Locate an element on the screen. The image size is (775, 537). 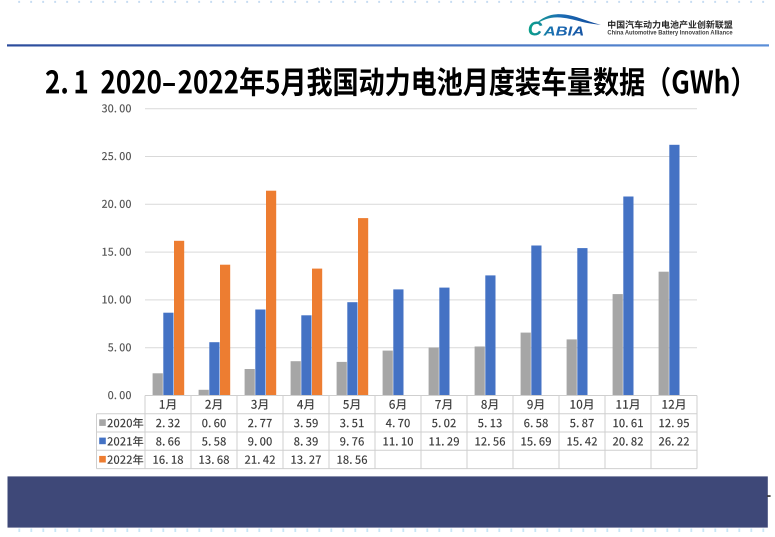
svg-text: C is located at coordinates (535, 30).